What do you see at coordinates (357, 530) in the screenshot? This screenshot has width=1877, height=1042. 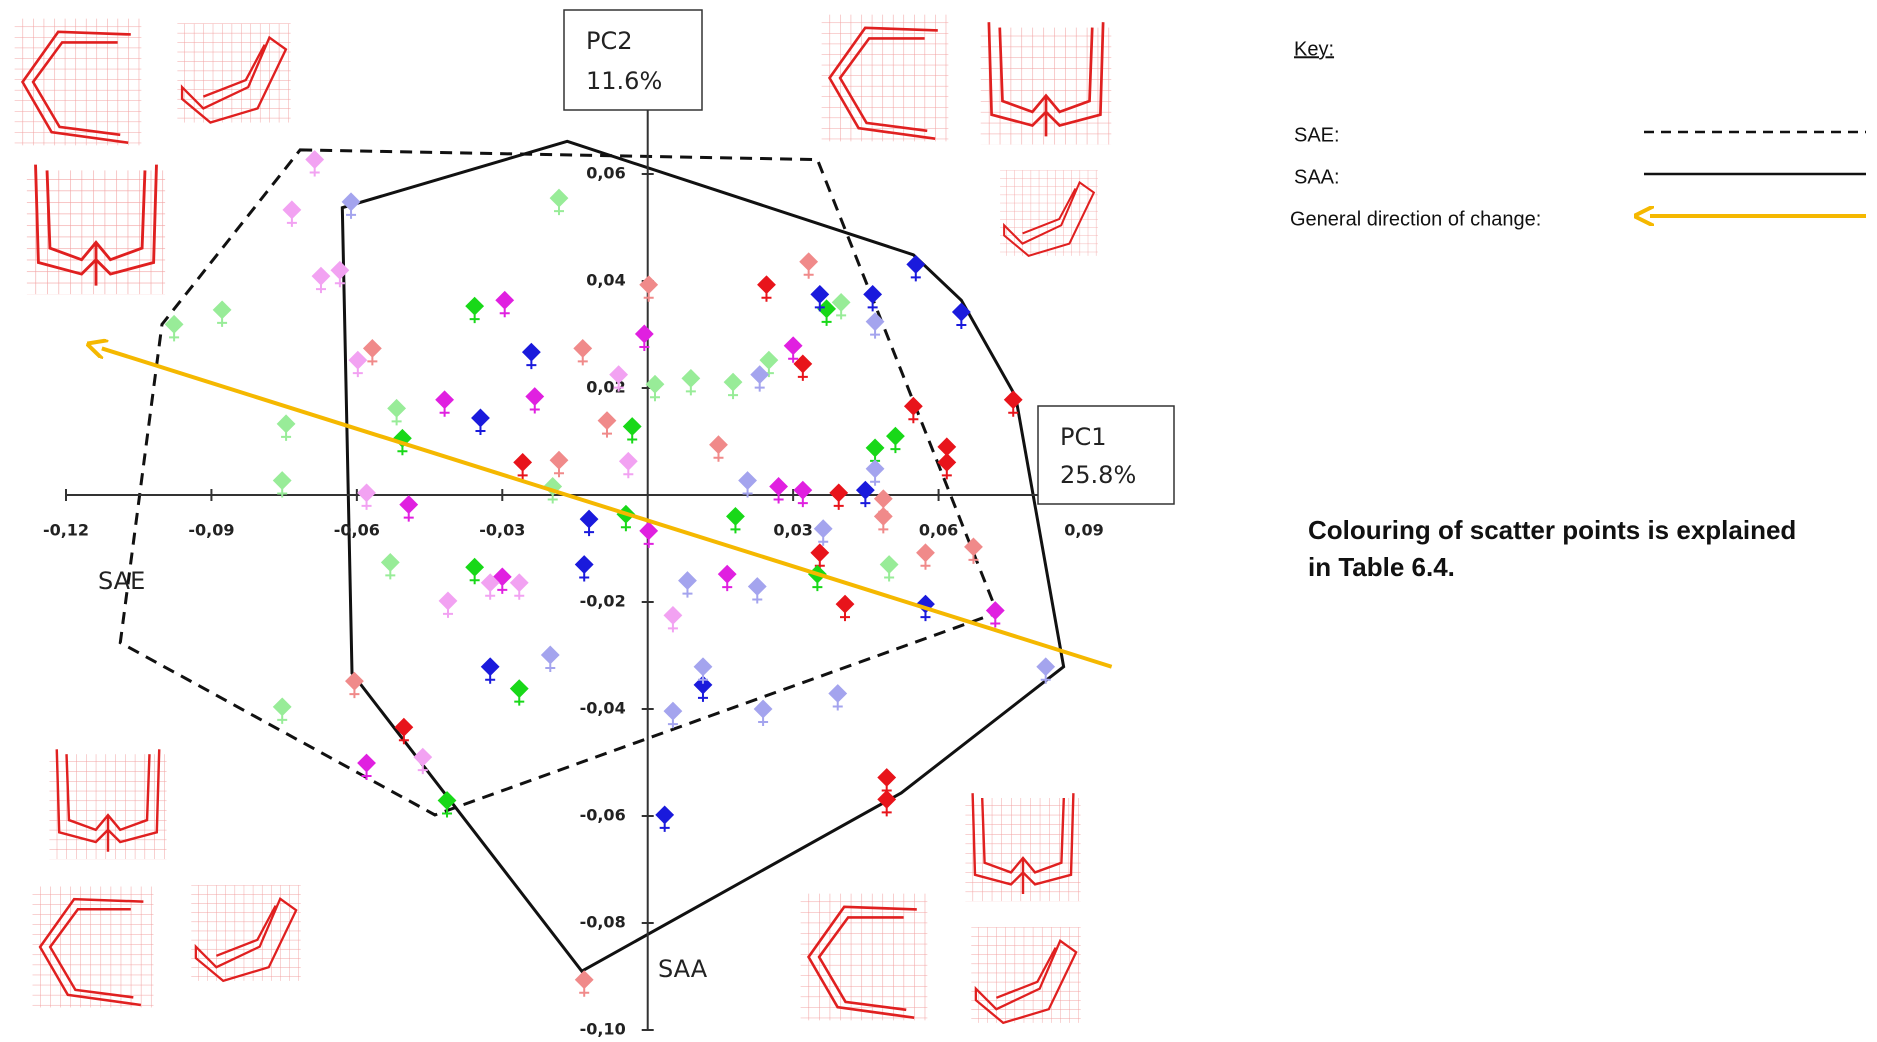 I see `x-tick-label: -0,06` at bounding box center [357, 530].